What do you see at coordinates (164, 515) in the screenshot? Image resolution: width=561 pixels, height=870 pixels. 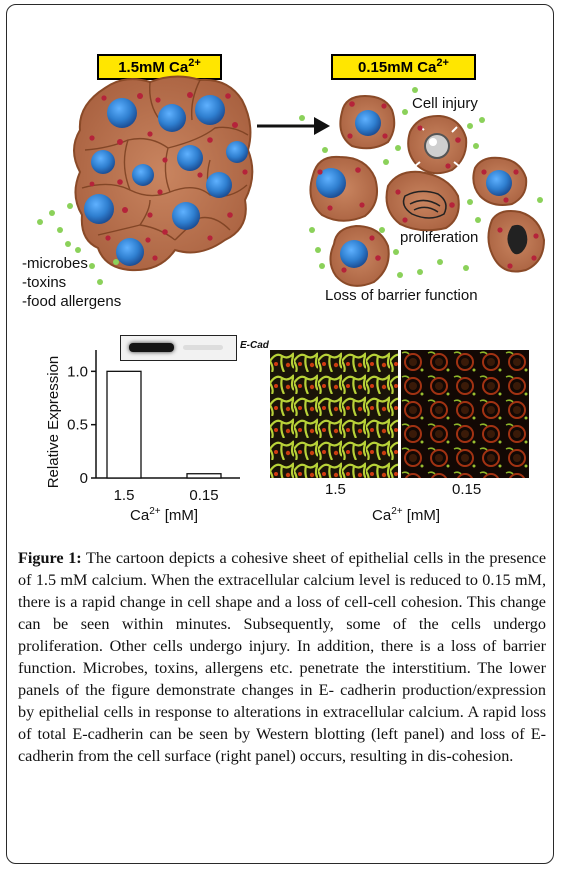 I see `chart-xlabel: Ca2+ [mM]` at bounding box center [164, 515].